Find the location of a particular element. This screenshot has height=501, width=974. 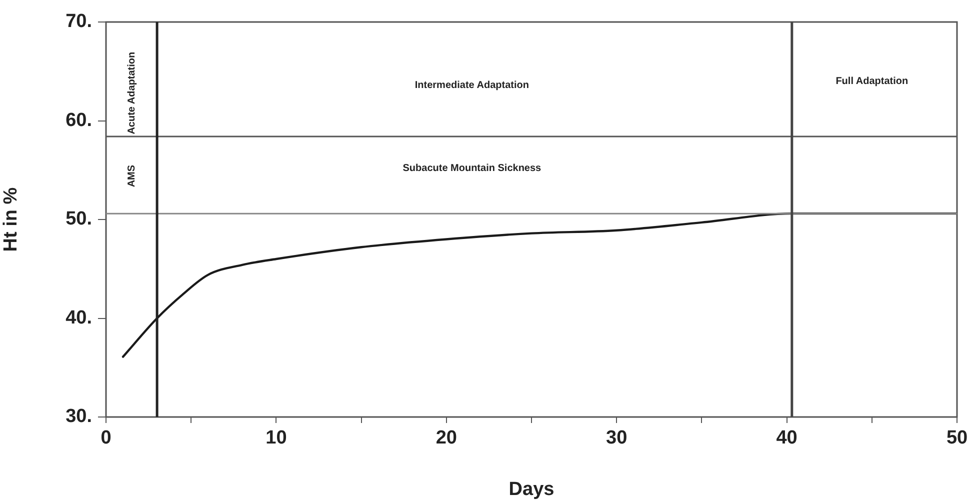

annotation: Subacute Mountain Sickness is located at coordinates (472, 168).